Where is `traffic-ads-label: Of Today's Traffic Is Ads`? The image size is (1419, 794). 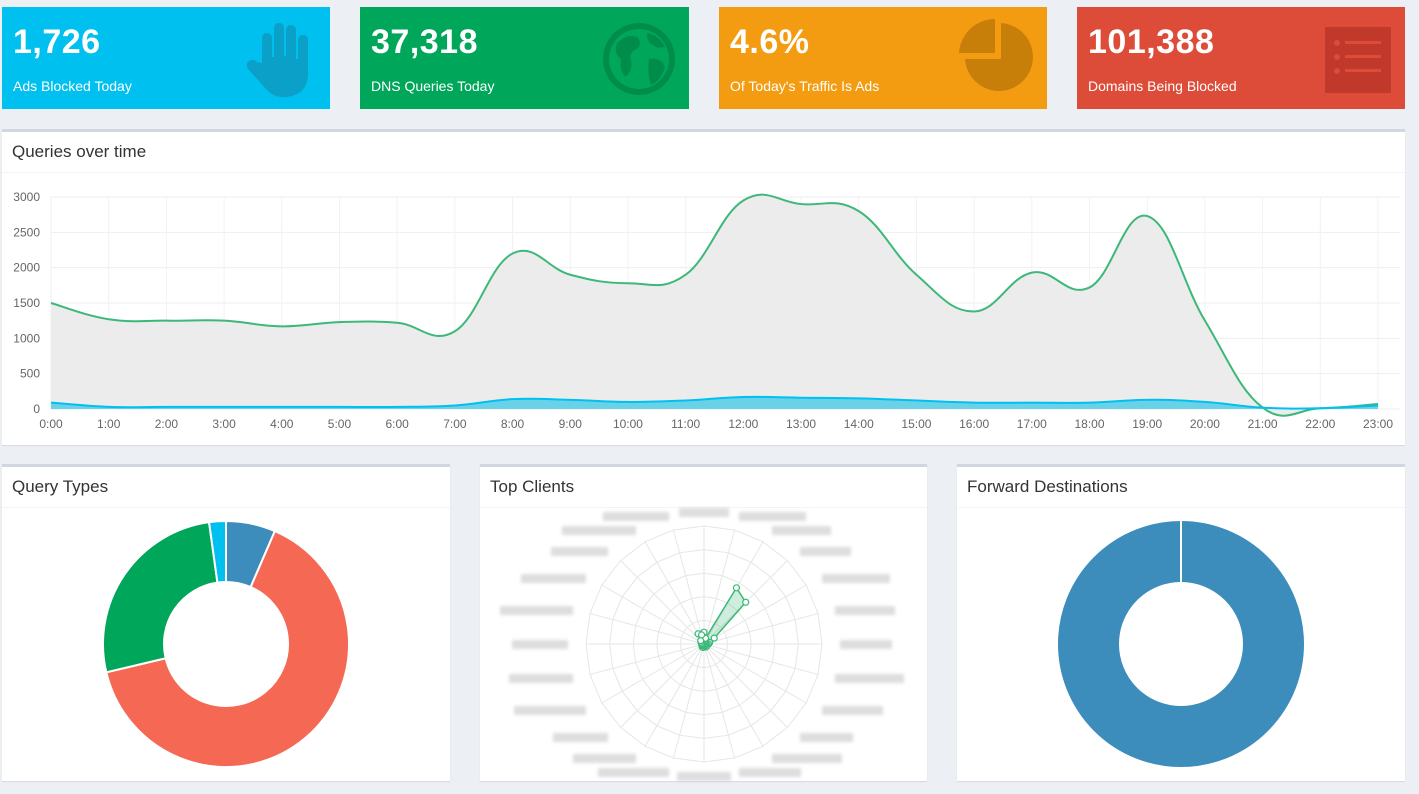 traffic-ads-label: Of Today's Traffic Is Ads is located at coordinates (805, 86).